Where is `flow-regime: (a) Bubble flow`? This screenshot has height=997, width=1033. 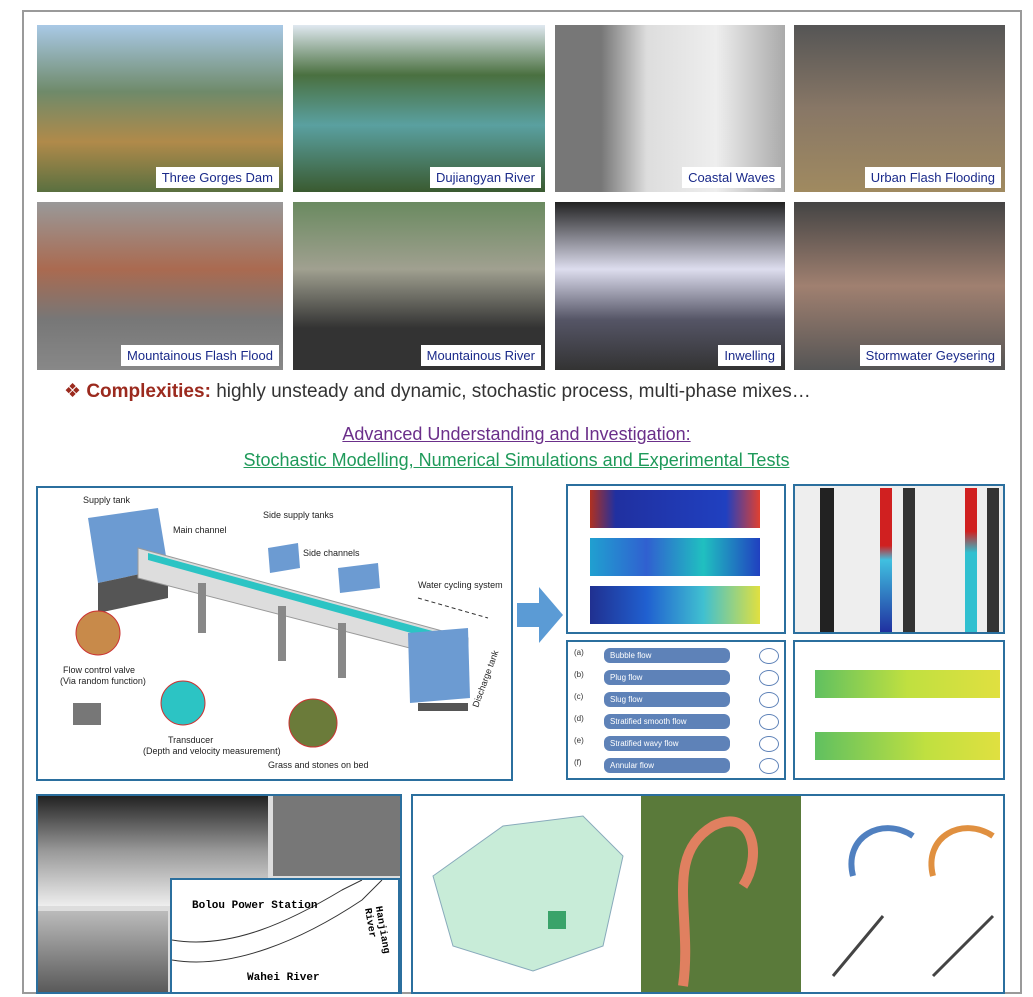
flow-regime: (a) Bubble flow is located at coordinates (676, 656).